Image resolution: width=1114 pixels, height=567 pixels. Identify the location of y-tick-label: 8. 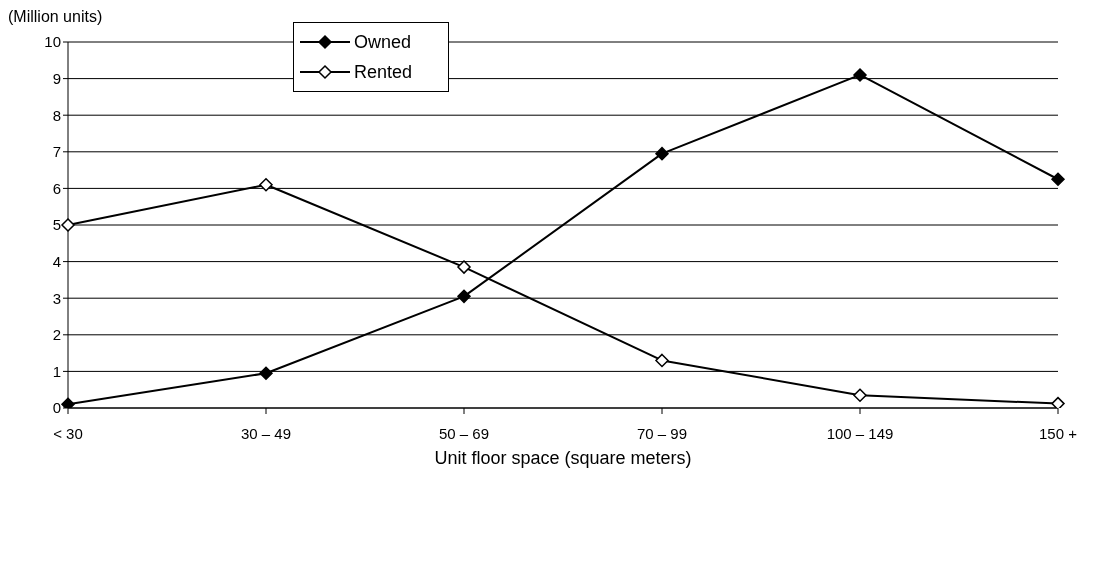
(56, 115).